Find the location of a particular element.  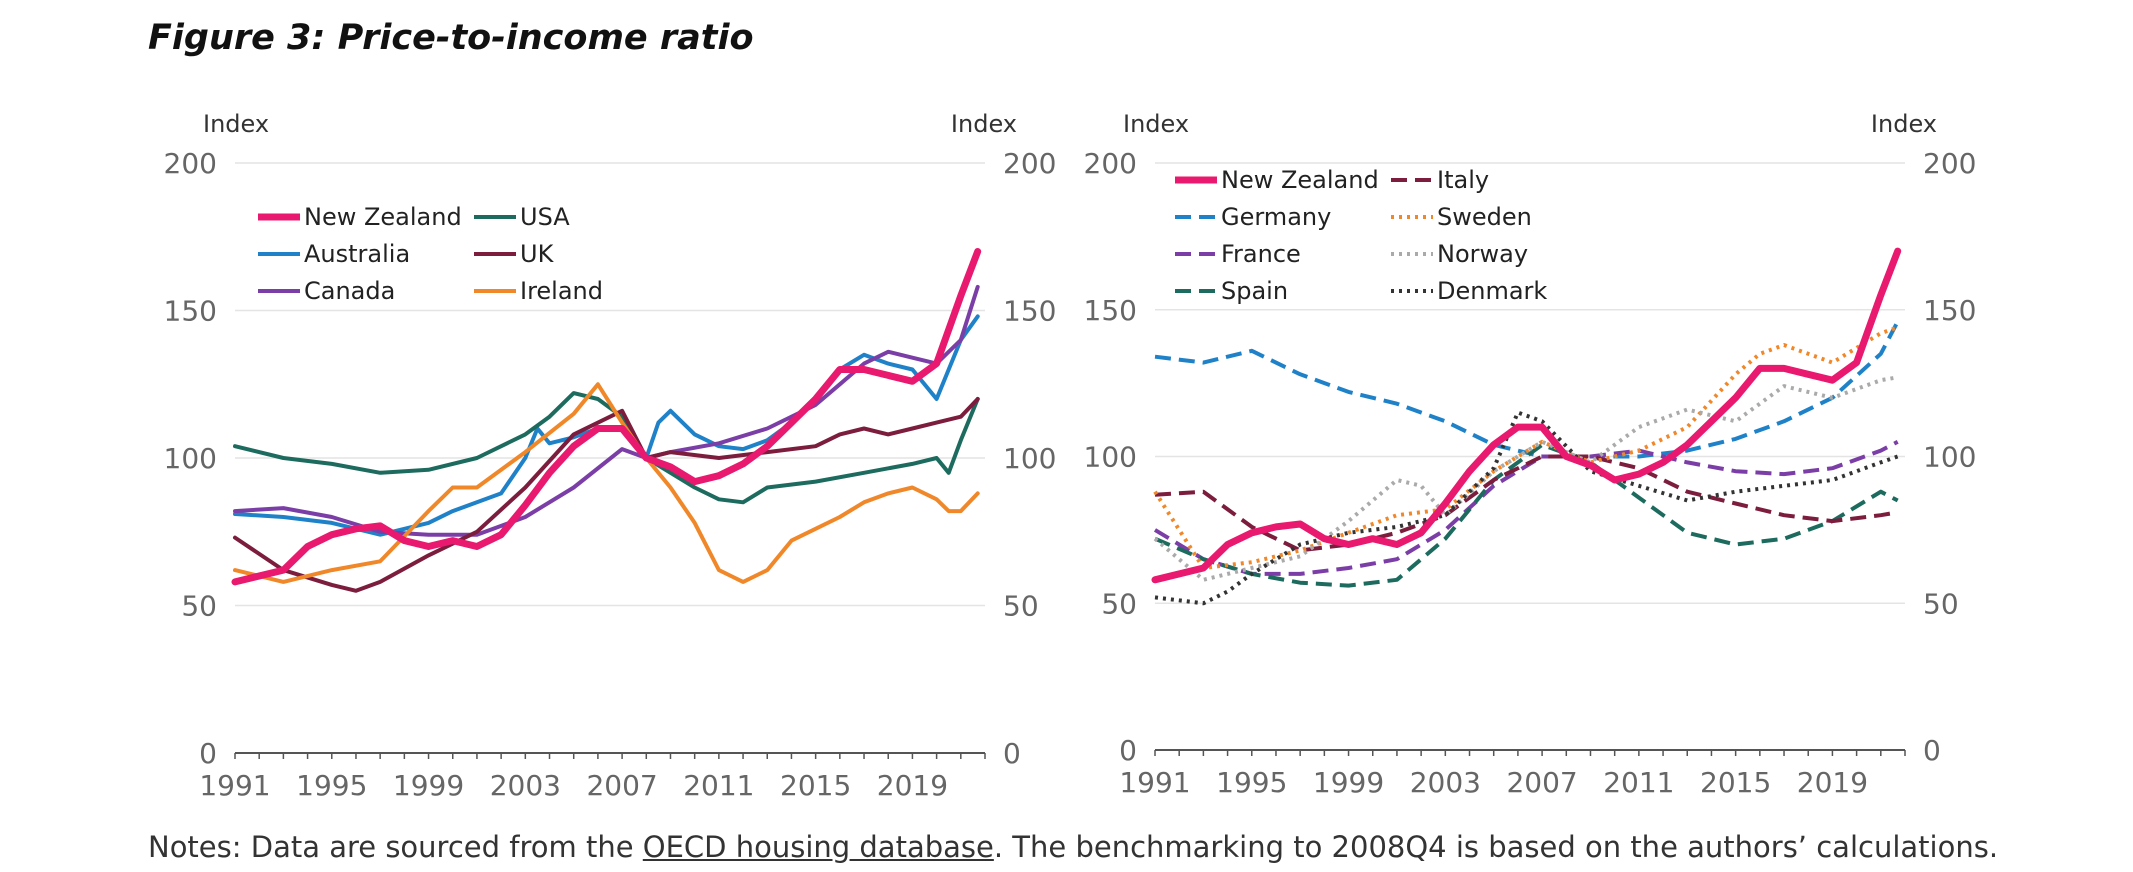

legend-label: Sweden is located at coordinates (1484, 217).